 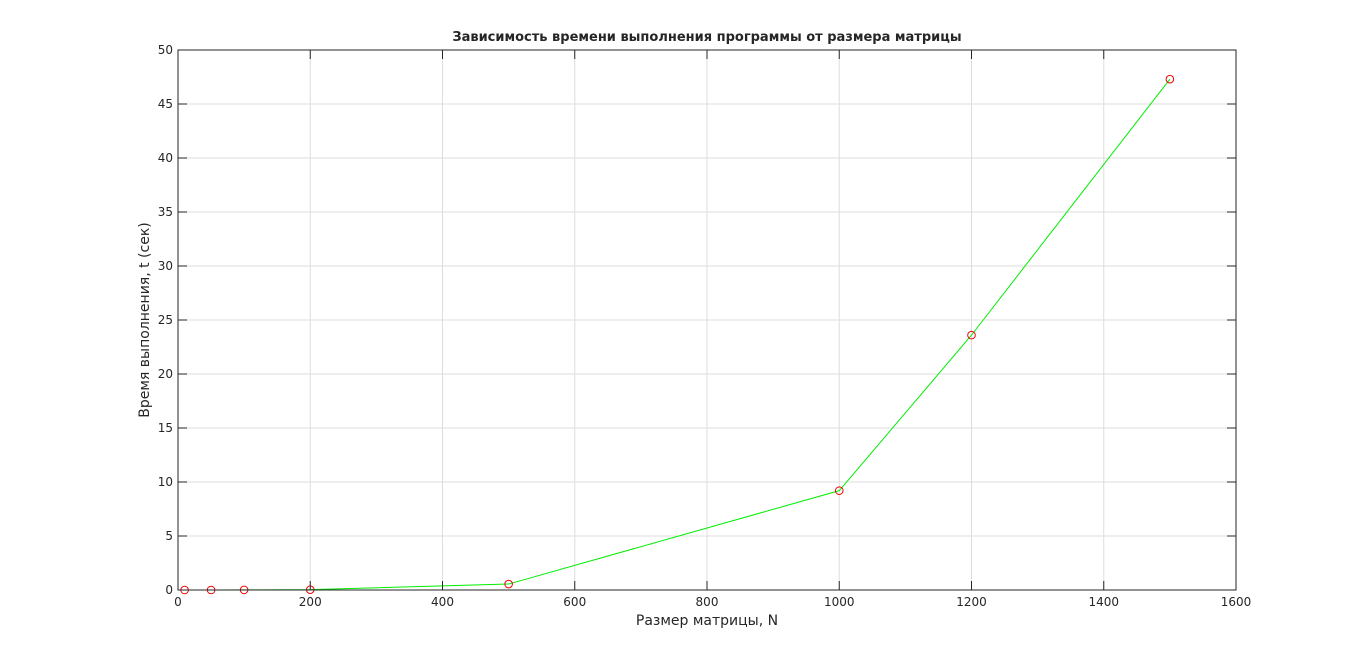 What do you see at coordinates (165, 50) in the screenshot?
I see `y-tick-label: 50` at bounding box center [165, 50].